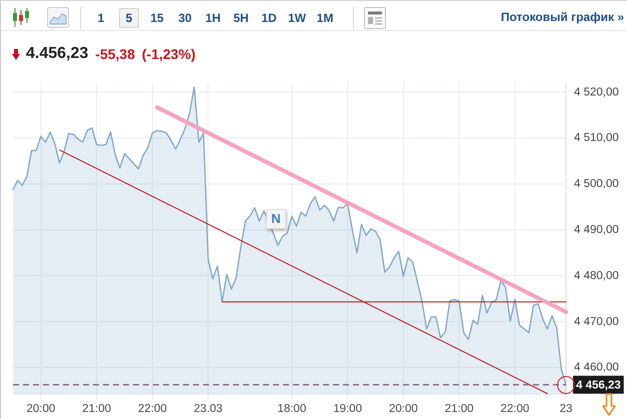  Describe the element at coordinates (596, 230) in the screenshot. I see `y-tick-label: 4 490,00` at that location.